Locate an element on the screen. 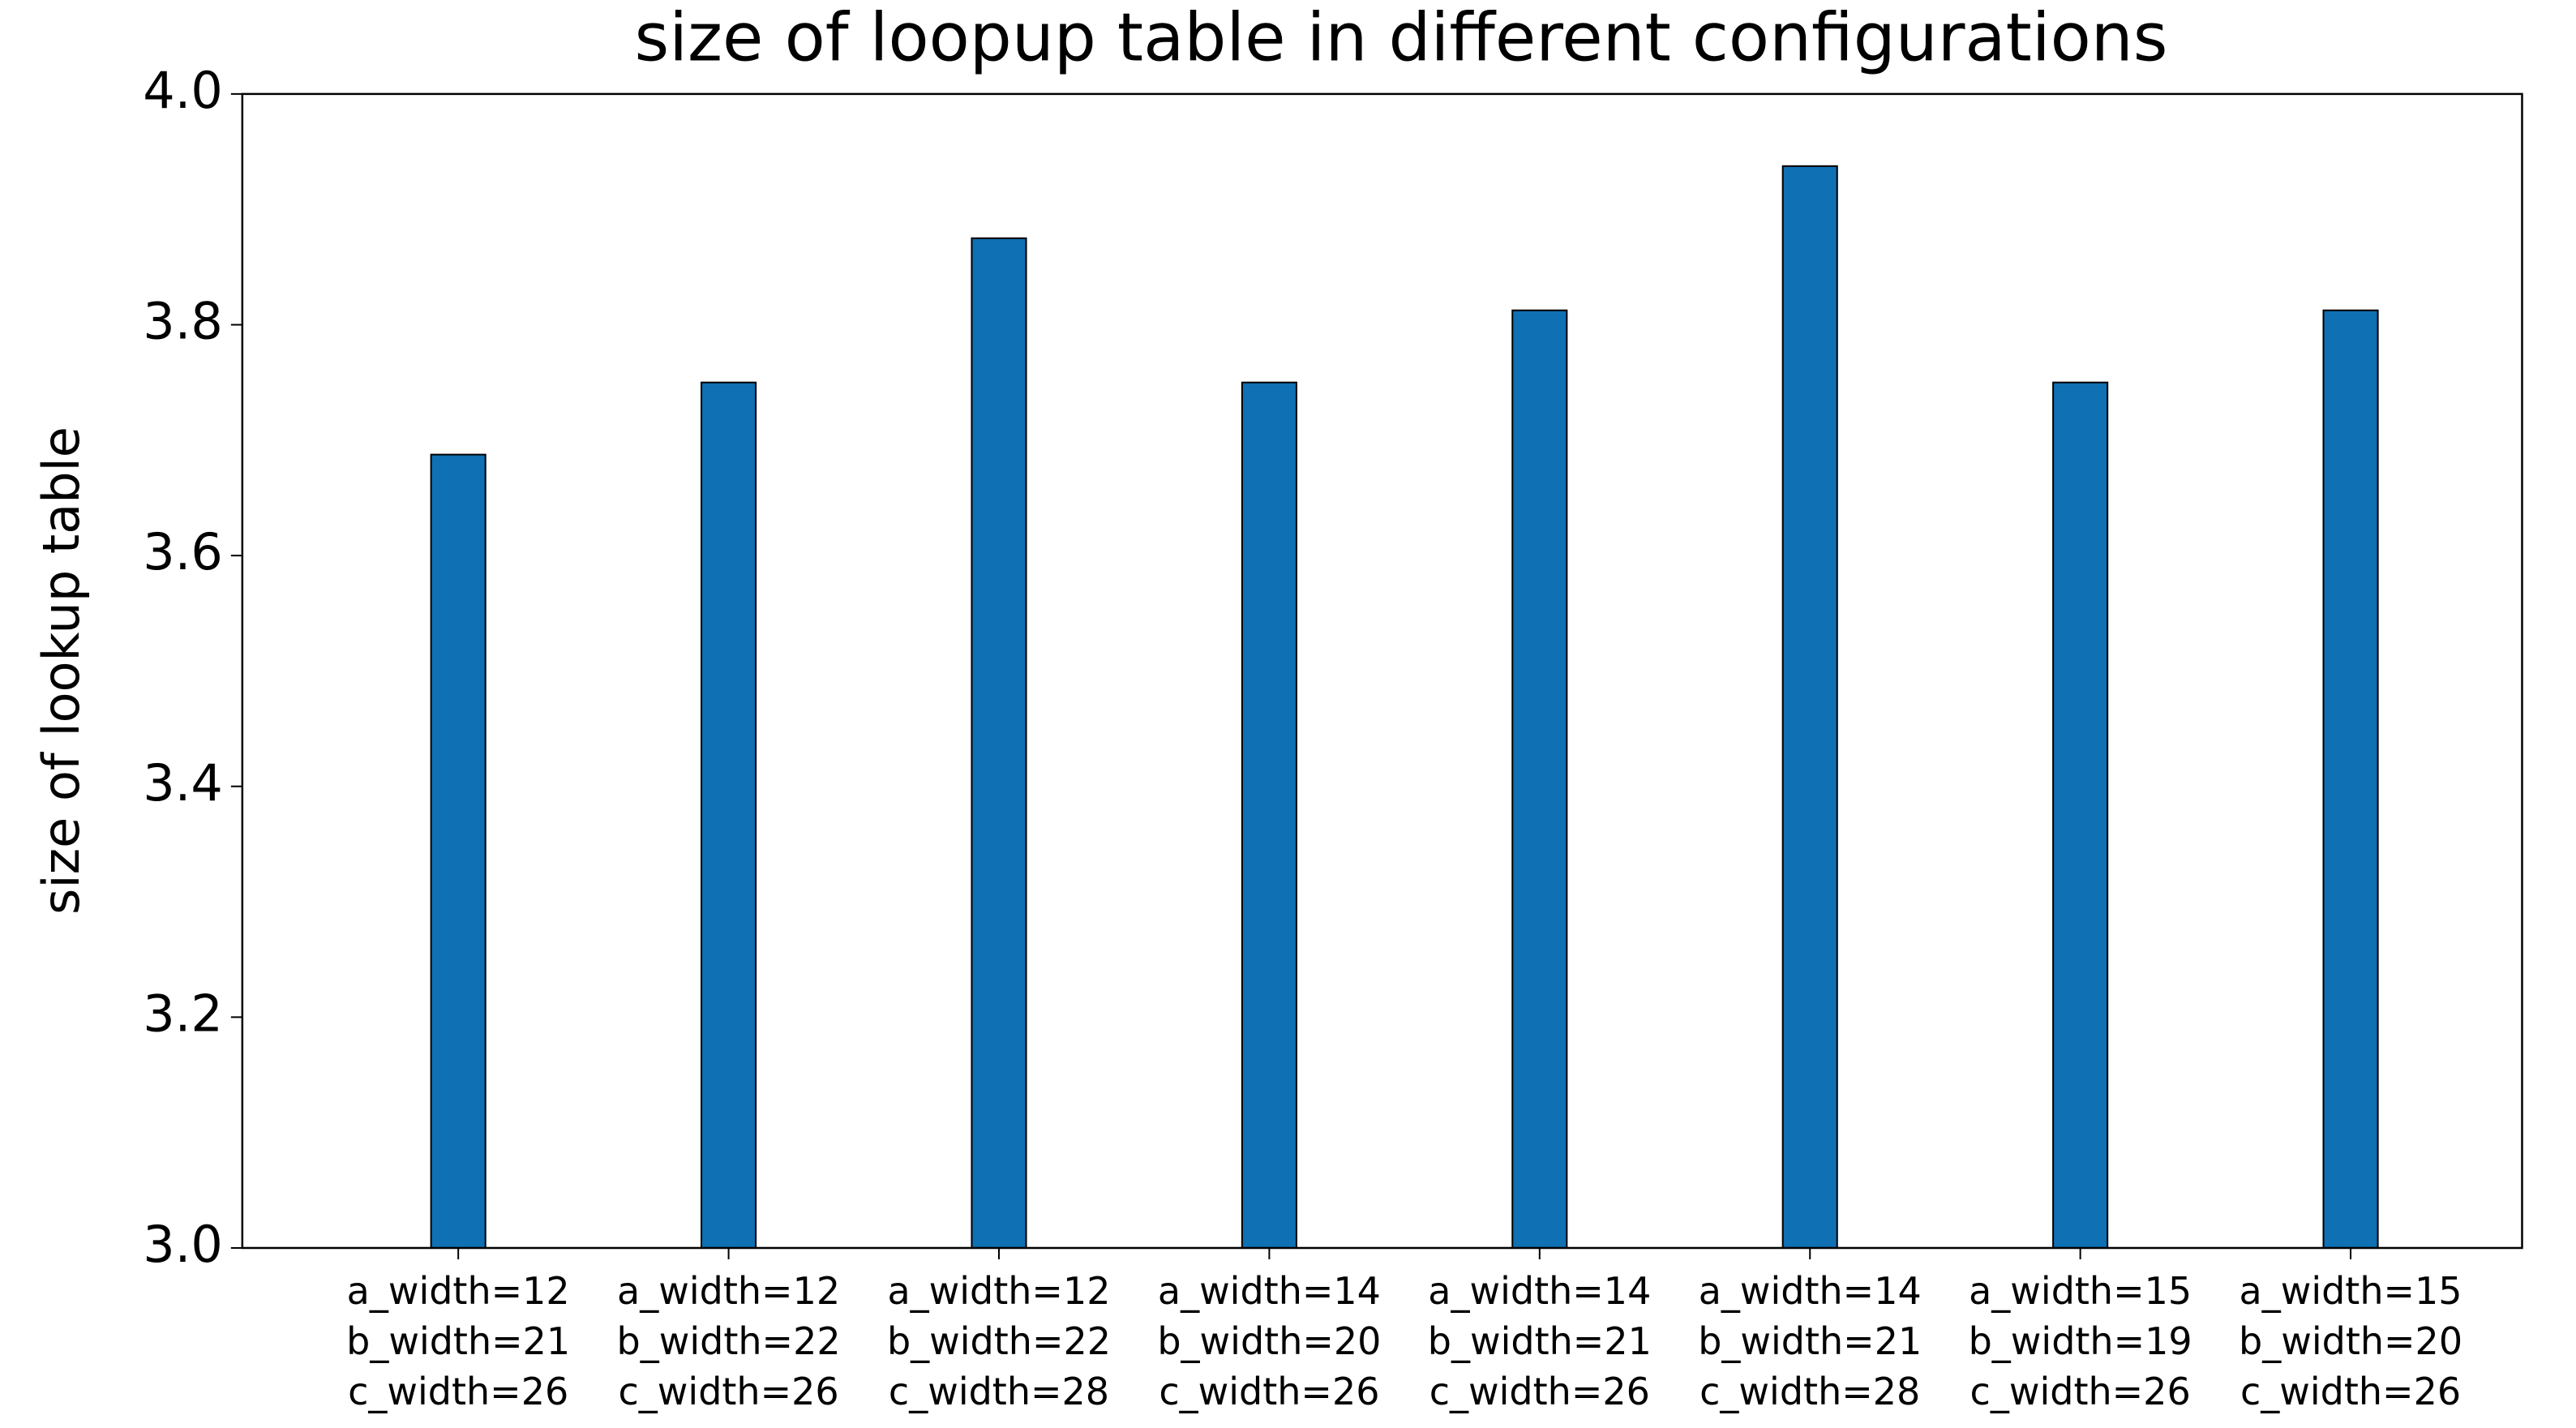 The image size is (2576, 1428). x-tick-label: a_width=14 b_width=21 c_width=28 is located at coordinates (1810, 1340).